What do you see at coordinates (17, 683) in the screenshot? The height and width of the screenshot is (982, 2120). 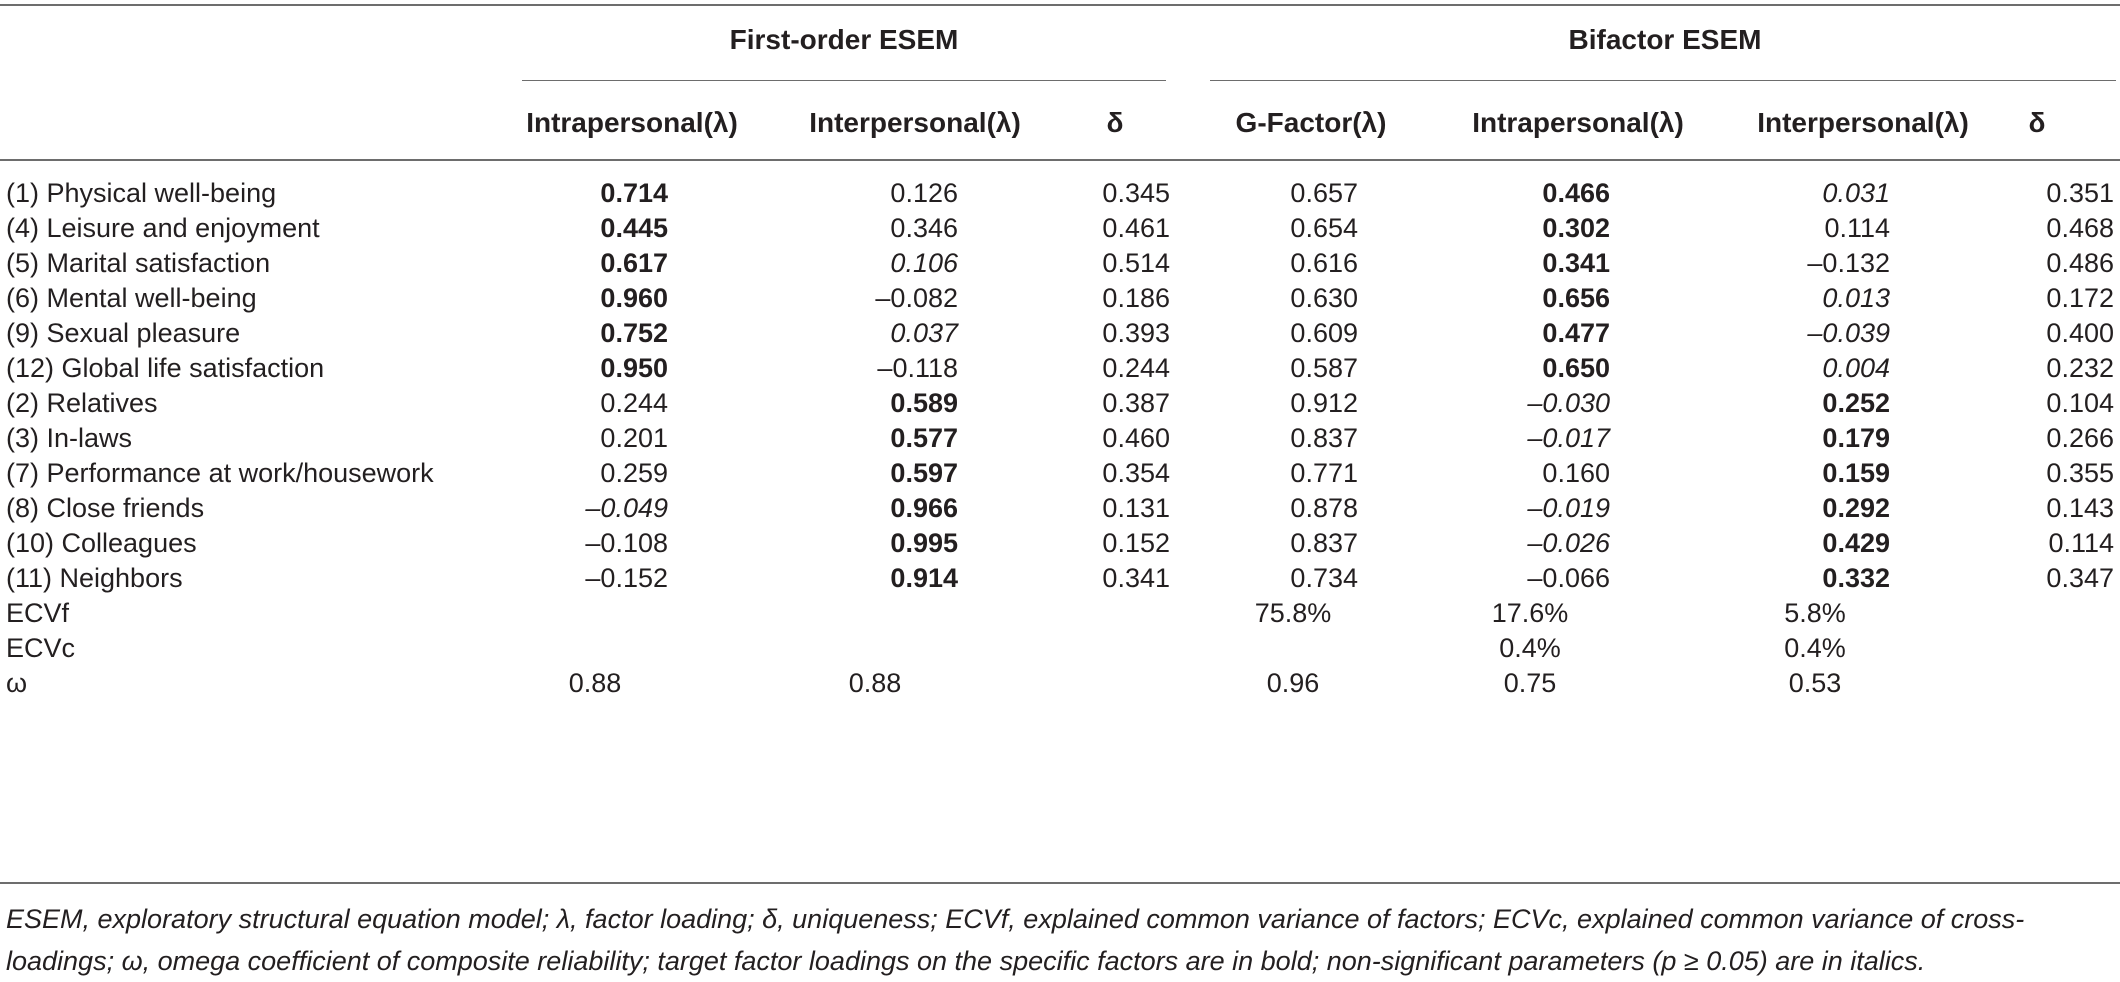 I see `row-label: ω` at bounding box center [17, 683].